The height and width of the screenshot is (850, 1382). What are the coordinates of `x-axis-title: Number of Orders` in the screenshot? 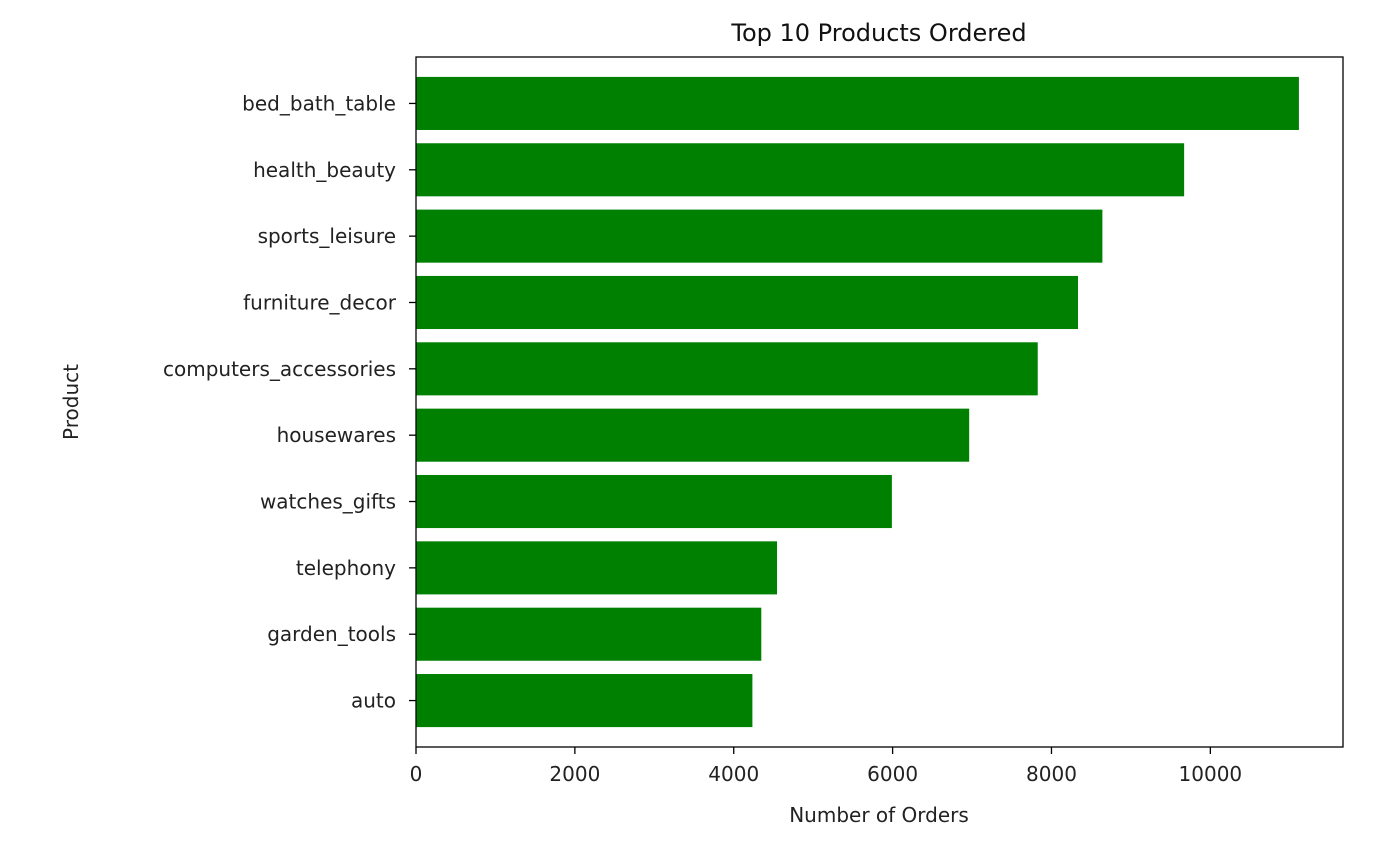 It's located at (879, 815).